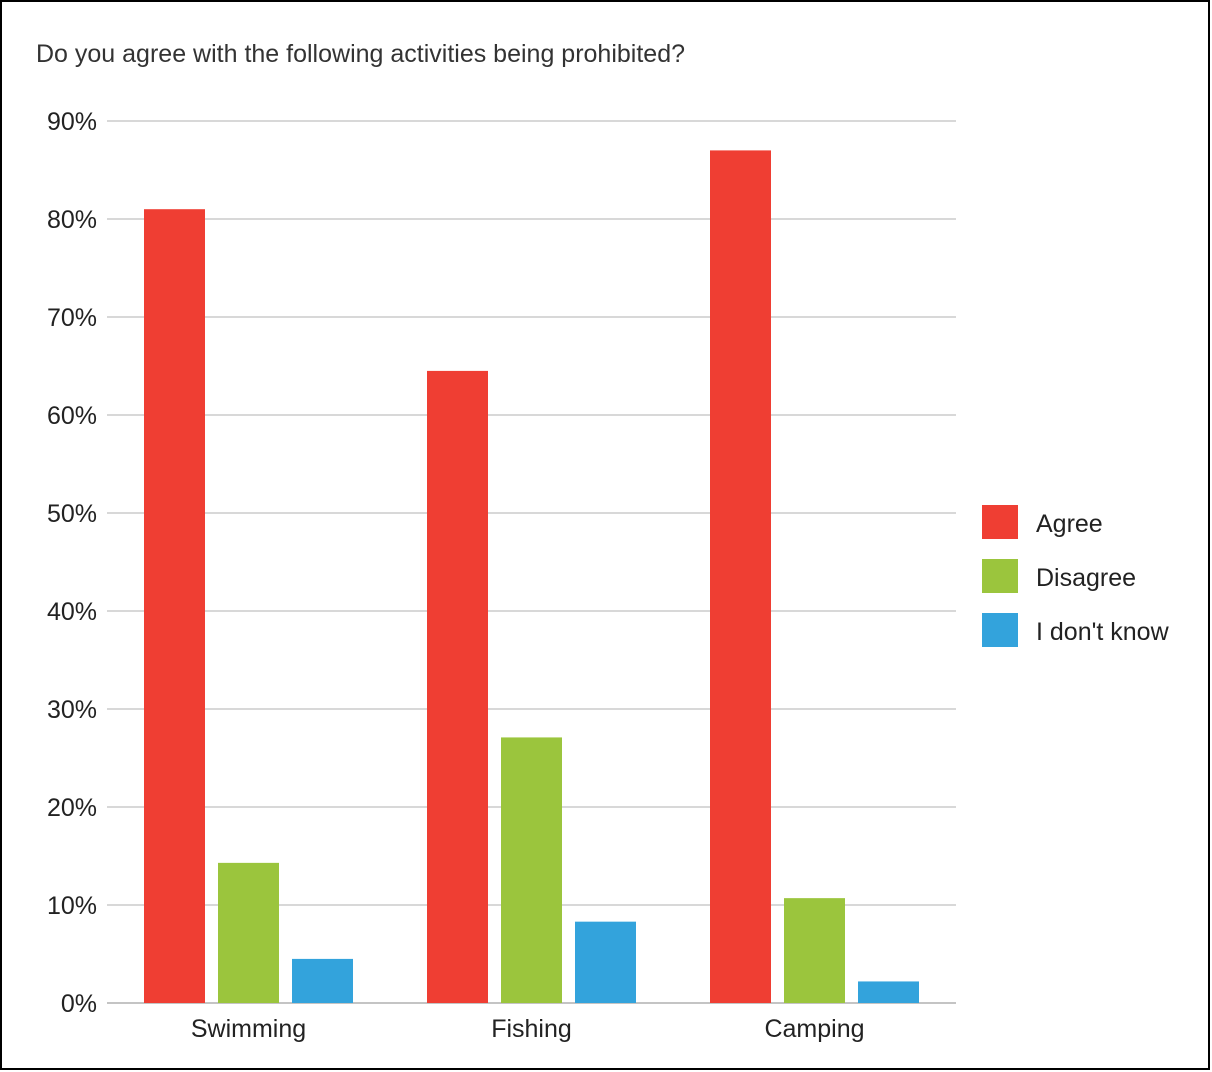  What do you see at coordinates (72, 318) in the screenshot?
I see `y-tick-label: 70%` at bounding box center [72, 318].